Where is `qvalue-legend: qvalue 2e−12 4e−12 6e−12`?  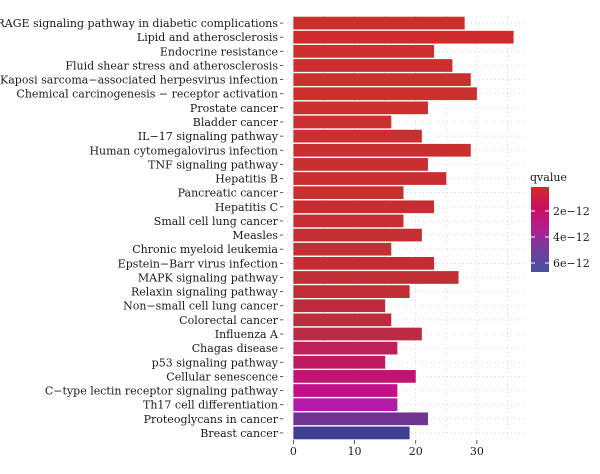
qvalue-legend: qvalue 2e−12 4e−12 6e−12 is located at coordinates (560, 221).